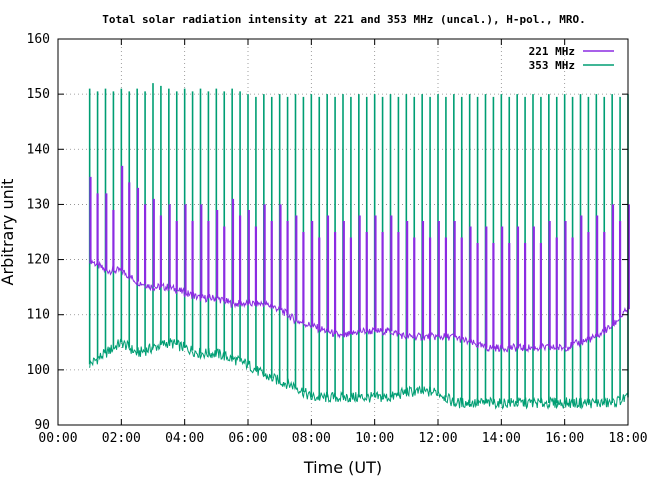  Describe the element at coordinates (184, 438) in the screenshot. I see `x-tick-label: 04:00` at that location.